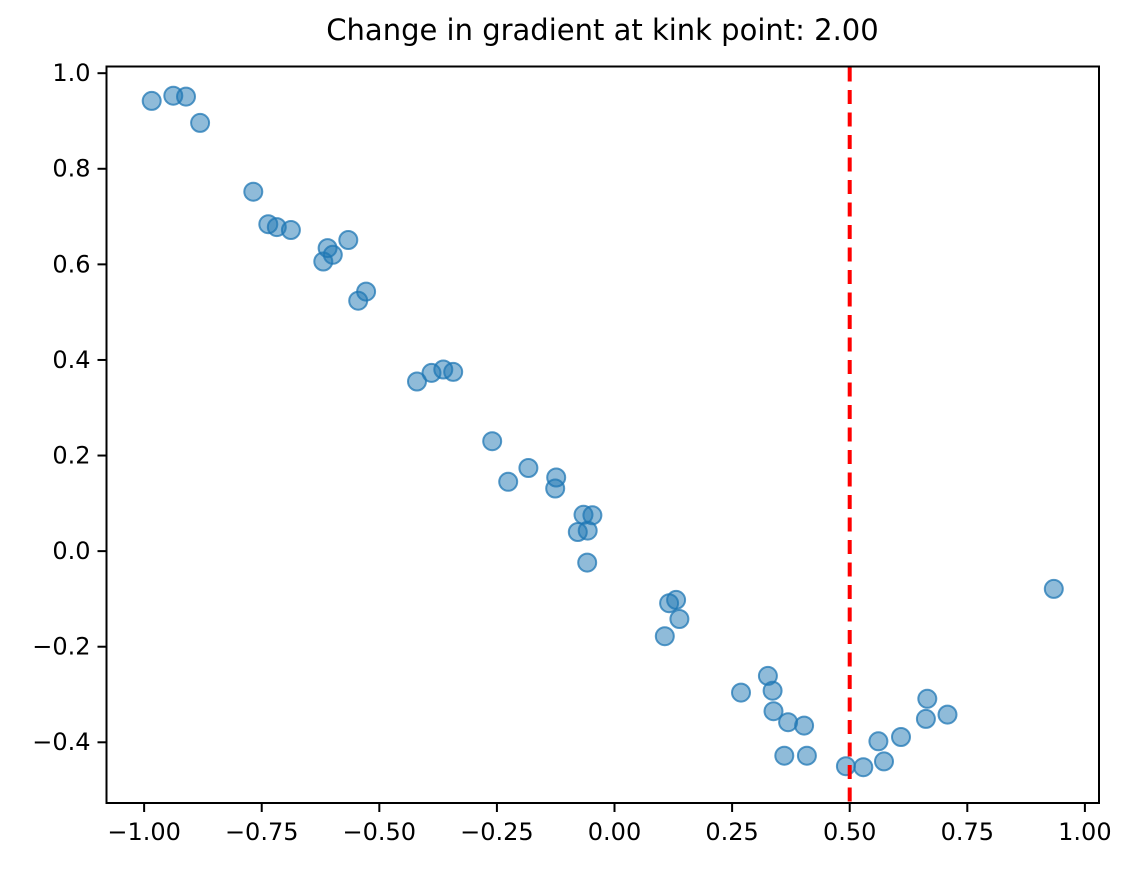  What do you see at coordinates (71, 360) in the screenshot?
I see `y-axis-tick-label: 0.4` at bounding box center [71, 360].